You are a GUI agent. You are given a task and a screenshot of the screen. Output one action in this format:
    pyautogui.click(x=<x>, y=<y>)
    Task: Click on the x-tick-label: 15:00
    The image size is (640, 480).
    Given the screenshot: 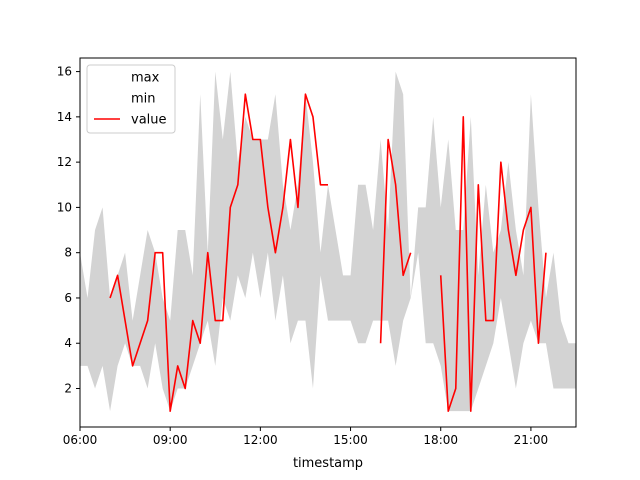 What is the action you would take?
    pyautogui.click(x=350, y=440)
    